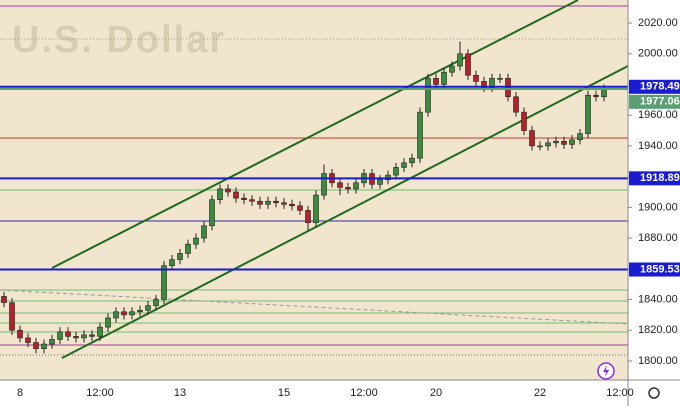 The width and height of the screenshot is (680, 411). What do you see at coordinates (284, 393) in the screenshot?
I see `x-tick-label: 15` at bounding box center [284, 393].